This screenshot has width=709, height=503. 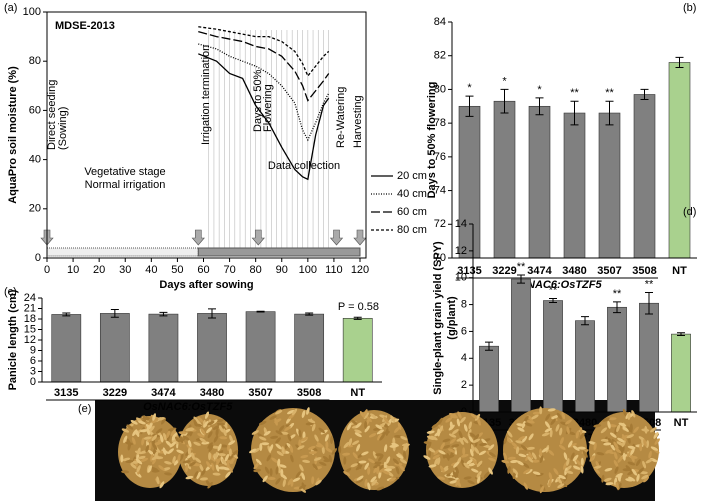 I want to click on y-tick-label: 12, so click(x=461, y=251).